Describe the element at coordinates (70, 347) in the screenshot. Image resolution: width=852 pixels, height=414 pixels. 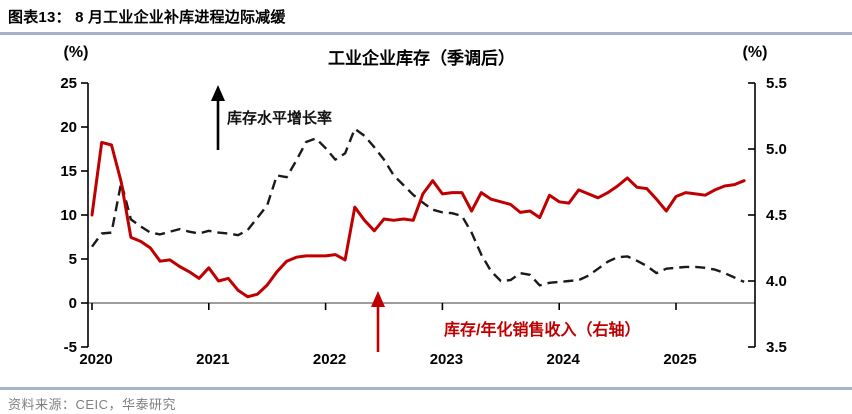
I see `left-axis-tick-label: -5` at that location.